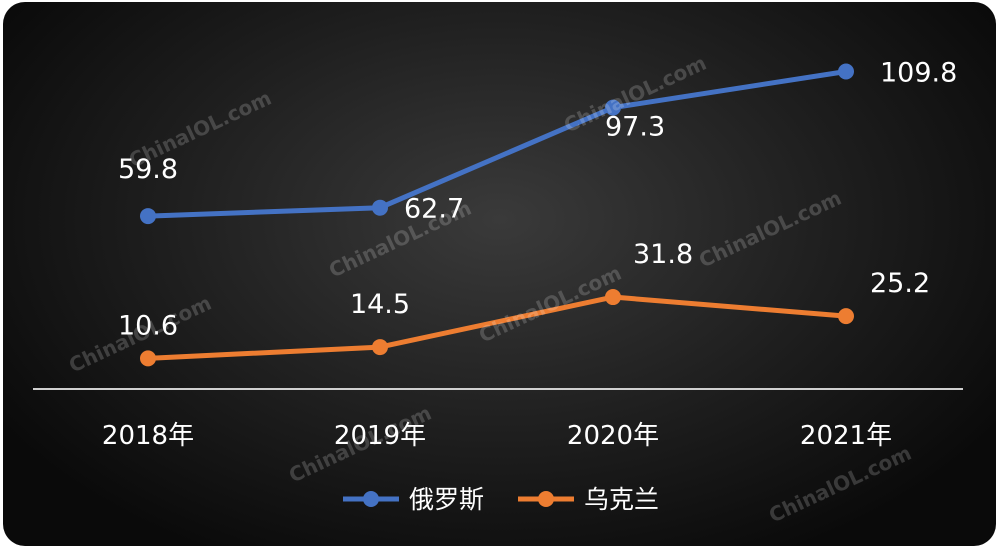 The height and width of the screenshot is (548, 1000). Describe the element at coordinates (918, 72) in the screenshot. I see `data-label: 109.8` at that location.